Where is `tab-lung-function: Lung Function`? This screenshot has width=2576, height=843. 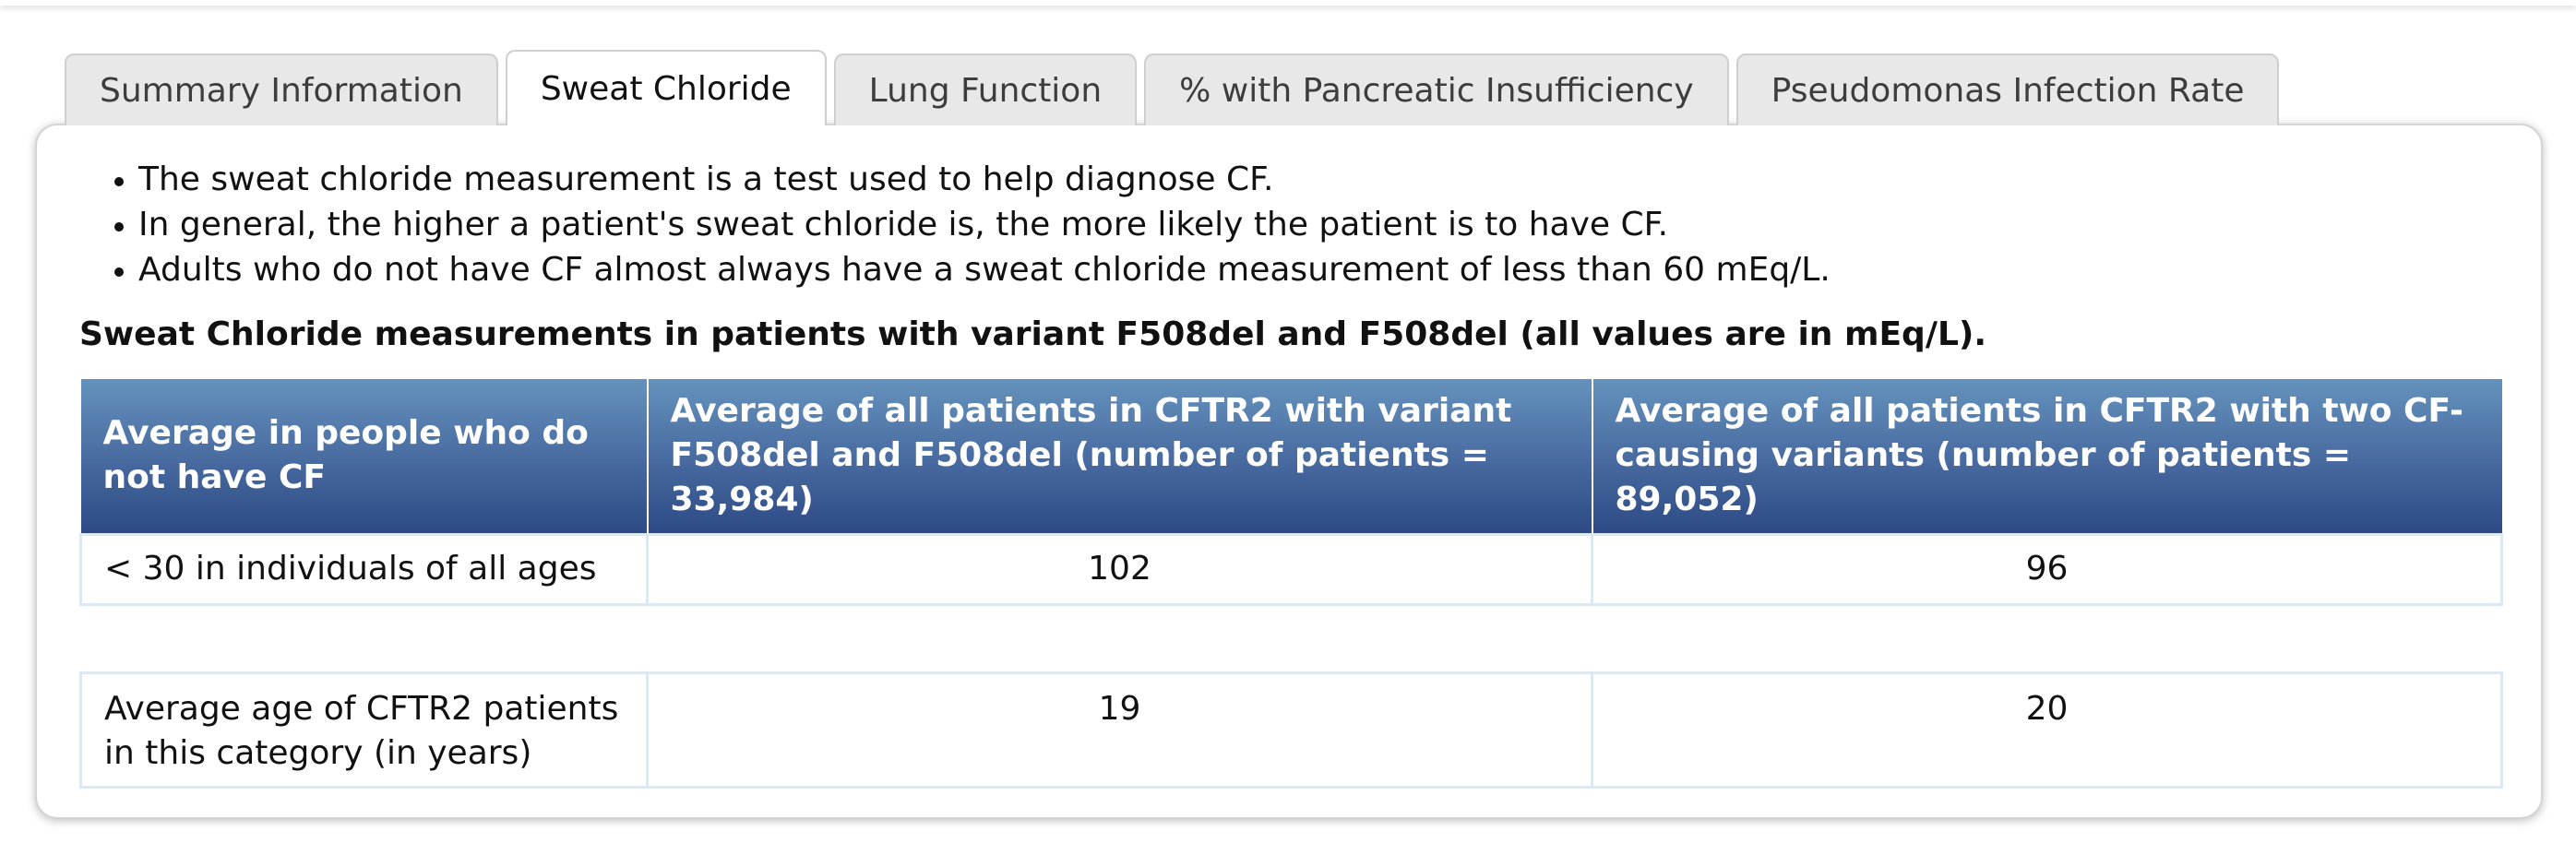
tab-lung-function: Lung Function is located at coordinates (985, 89).